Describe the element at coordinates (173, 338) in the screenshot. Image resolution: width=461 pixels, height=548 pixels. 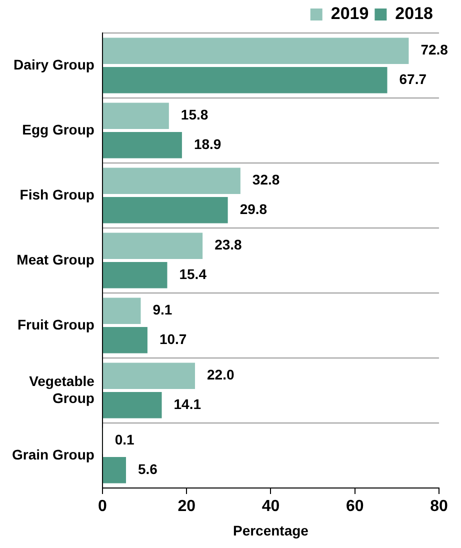
I see `data-label: 10.7` at that location.